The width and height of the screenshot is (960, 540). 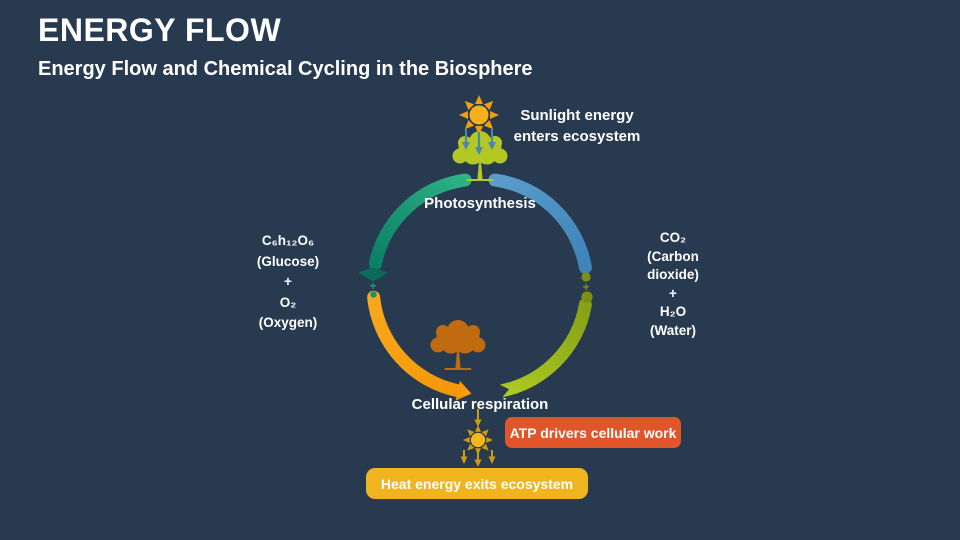 I want to click on heat-badge: Heat energy exits ecosystem, so click(x=477, y=483).